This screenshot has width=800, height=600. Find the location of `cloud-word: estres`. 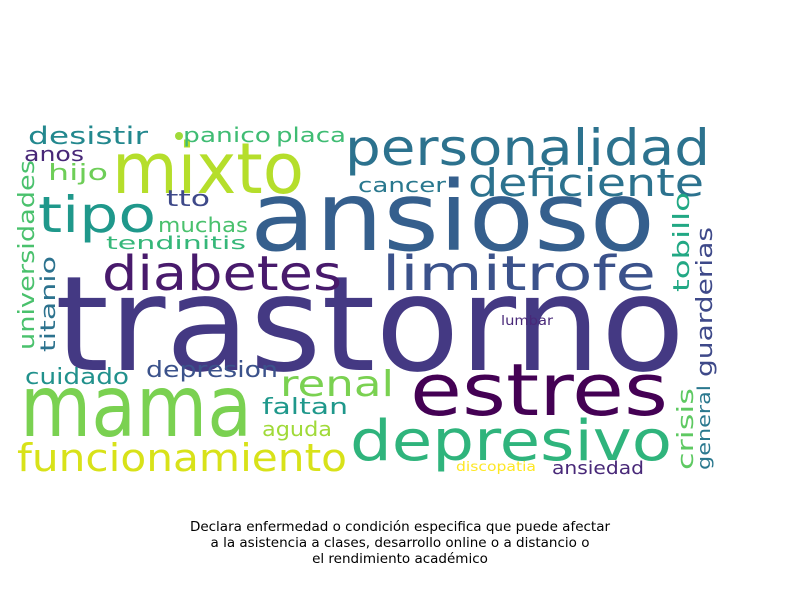

cloud-word: estres is located at coordinates (539, 390).